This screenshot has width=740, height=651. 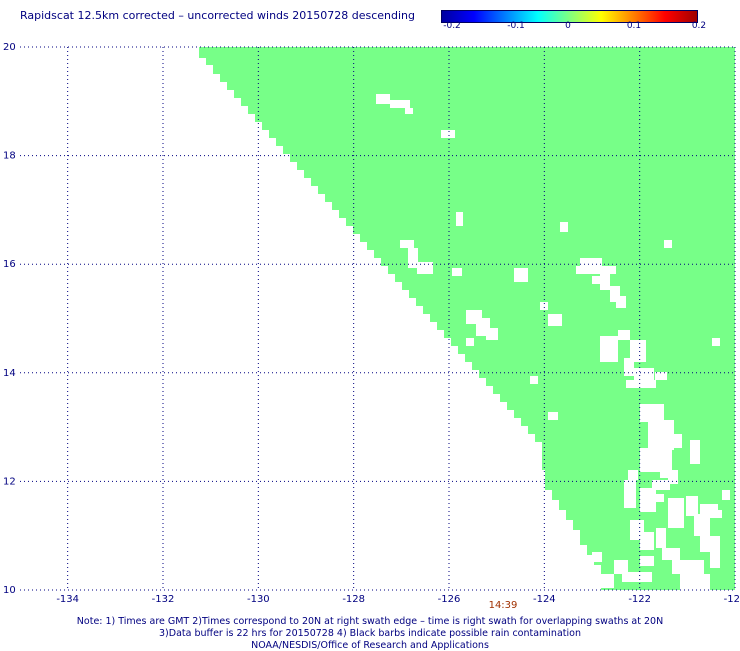 I want to click on swath-time-label: 14:39, so click(x=503, y=605).